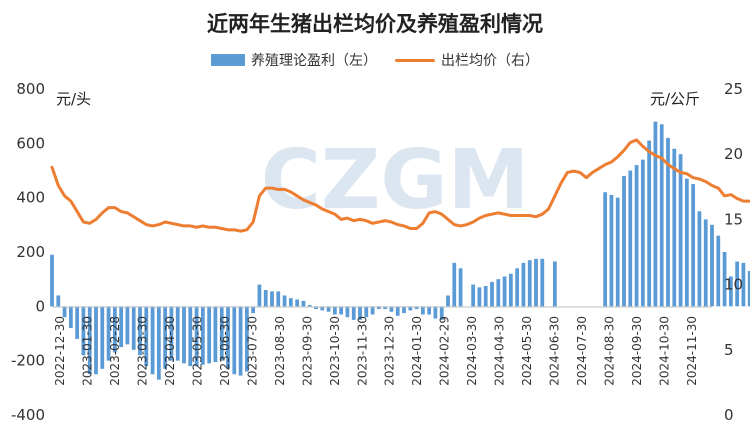 This screenshot has height=436, width=750. I want to click on x-tick-label: 2023-04-30, so click(170, 351).